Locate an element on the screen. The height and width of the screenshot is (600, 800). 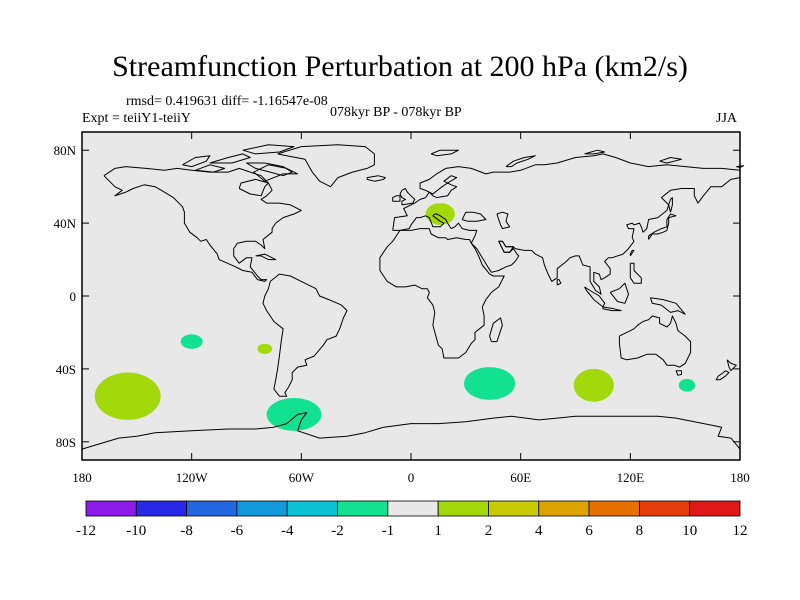
experiment-label: Expt = teiiY1-teiiY is located at coordinates (136, 118).